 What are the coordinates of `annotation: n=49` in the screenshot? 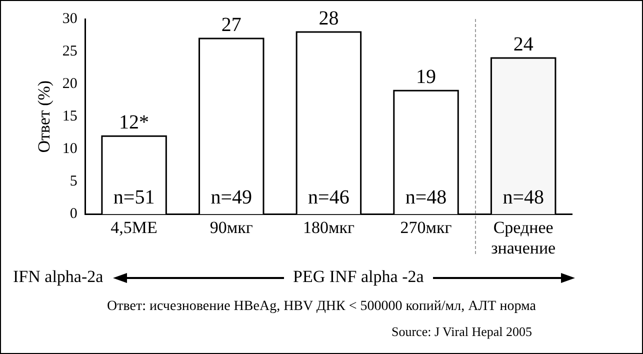 It's located at (231, 197).